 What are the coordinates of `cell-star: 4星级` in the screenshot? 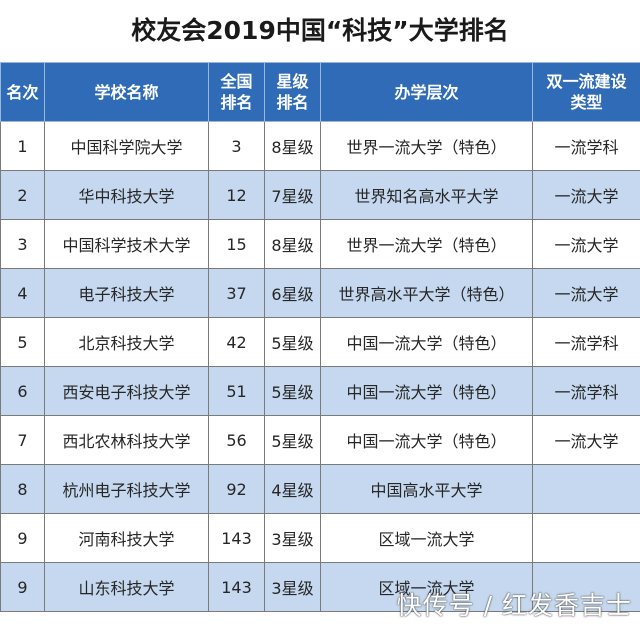 It's located at (292, 489).